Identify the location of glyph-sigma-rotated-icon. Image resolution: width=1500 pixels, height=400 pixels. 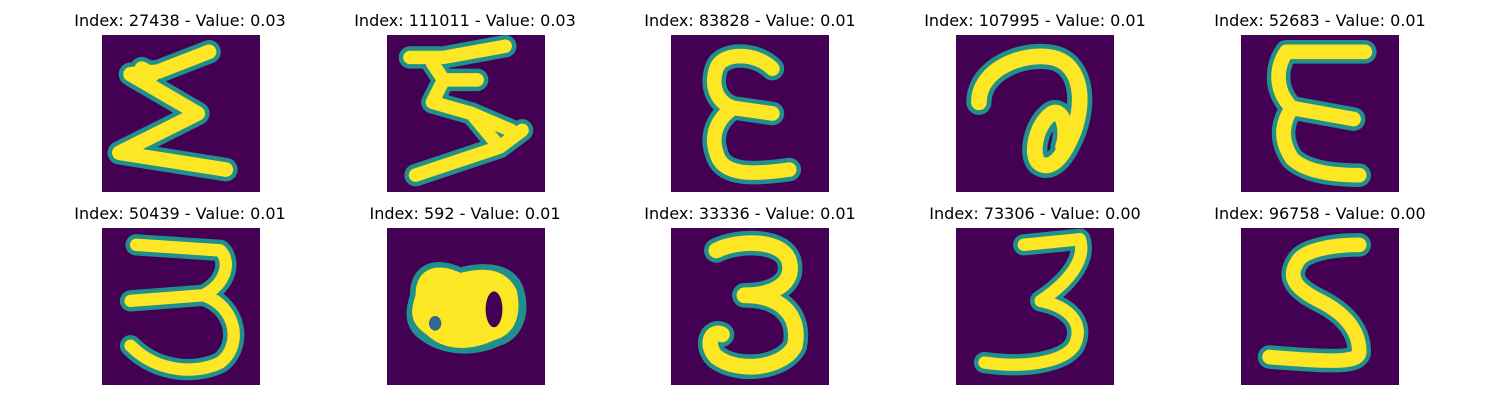
(466, 111).